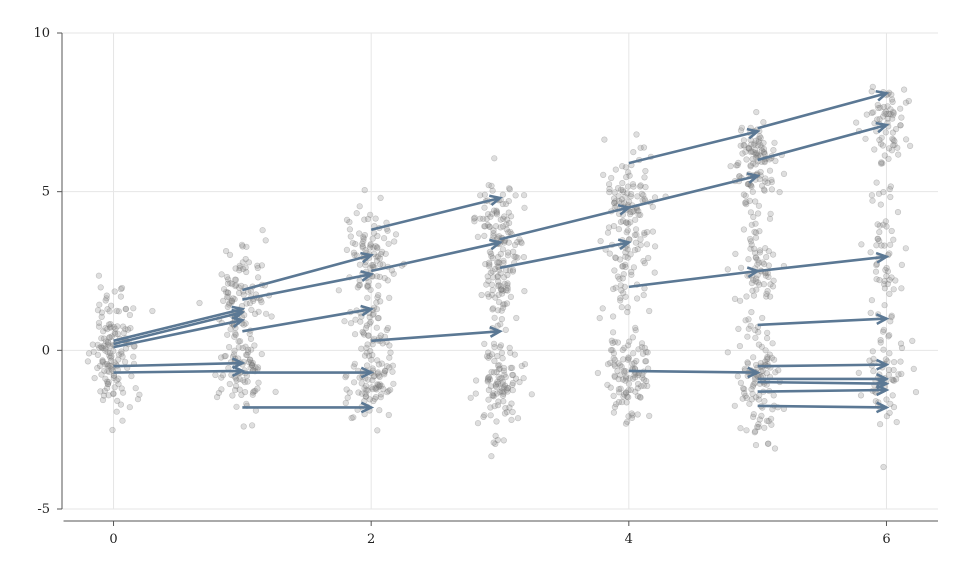  Describe the element at coordinates (46, 350) in the screenshot. I see `y-tick-label: 0` at that location.